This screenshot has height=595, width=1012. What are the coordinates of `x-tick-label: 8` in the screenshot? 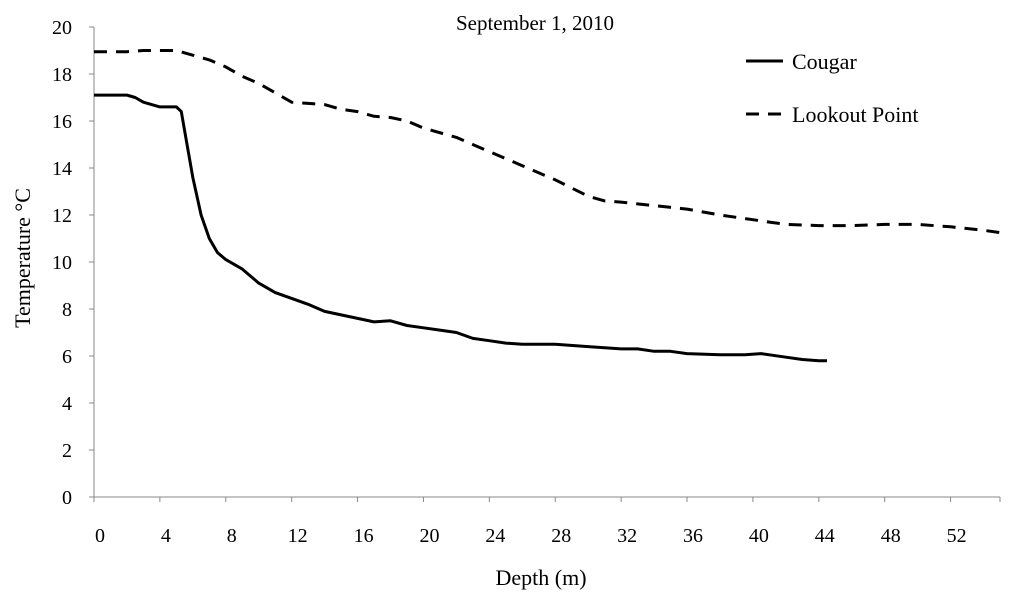 It's located at (232, 536).